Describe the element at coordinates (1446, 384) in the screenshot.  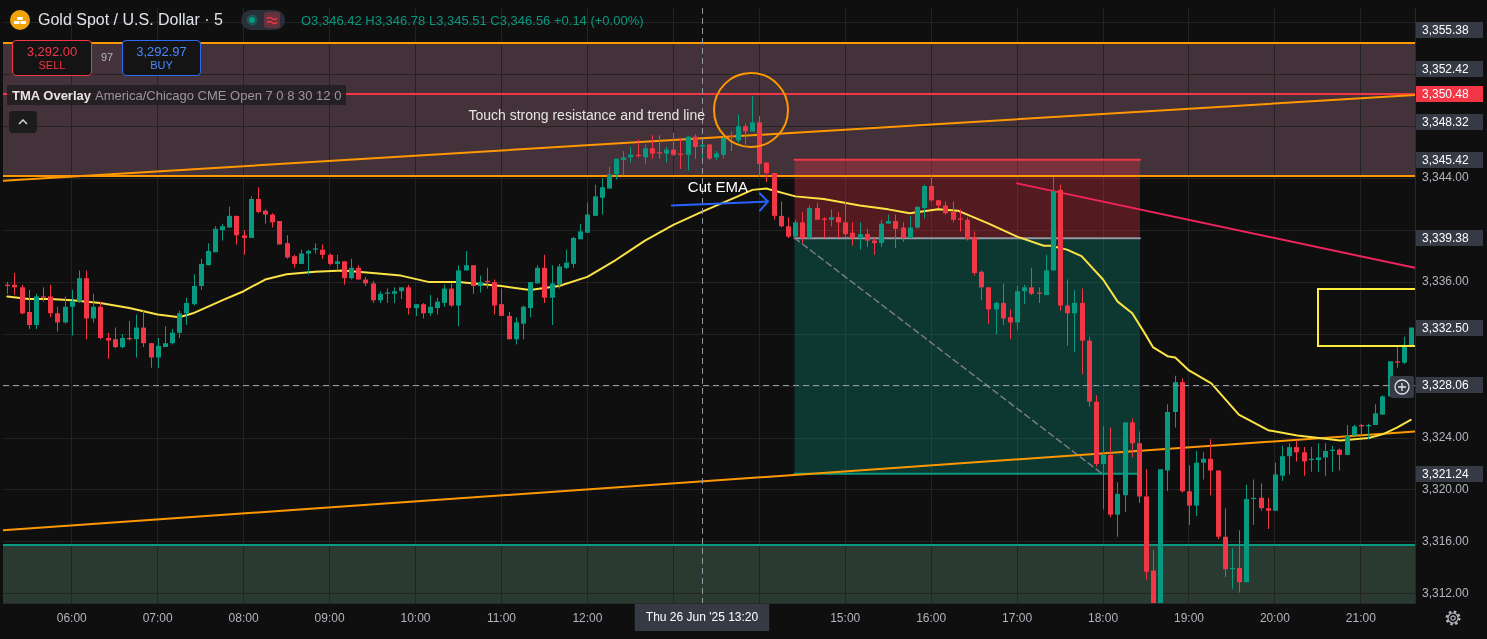
I see `ref-line-label: 3,328.06` at that location.